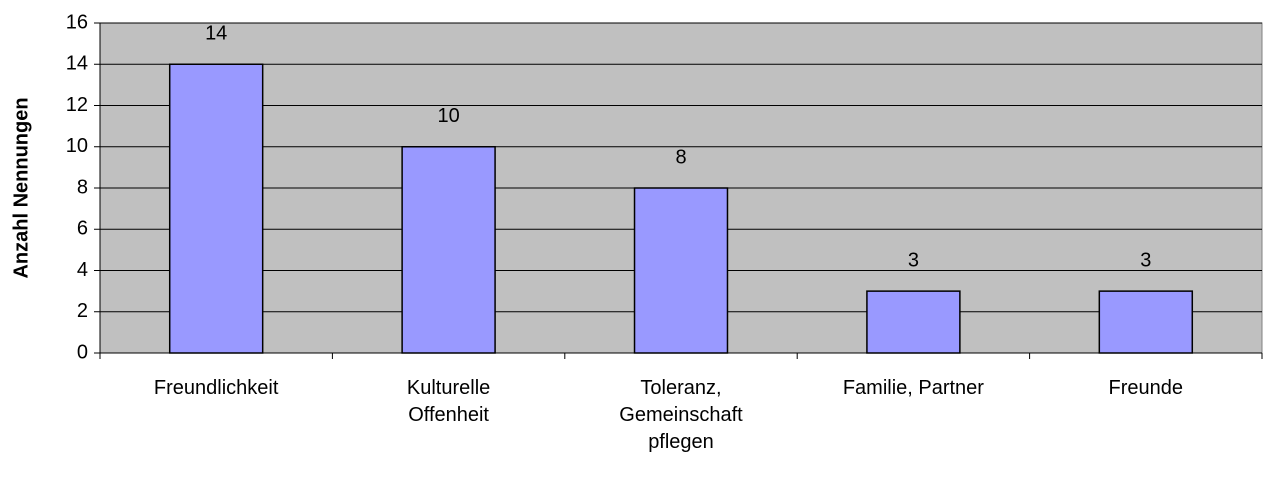  I want to click on value-label: 10, so click(448, 116).